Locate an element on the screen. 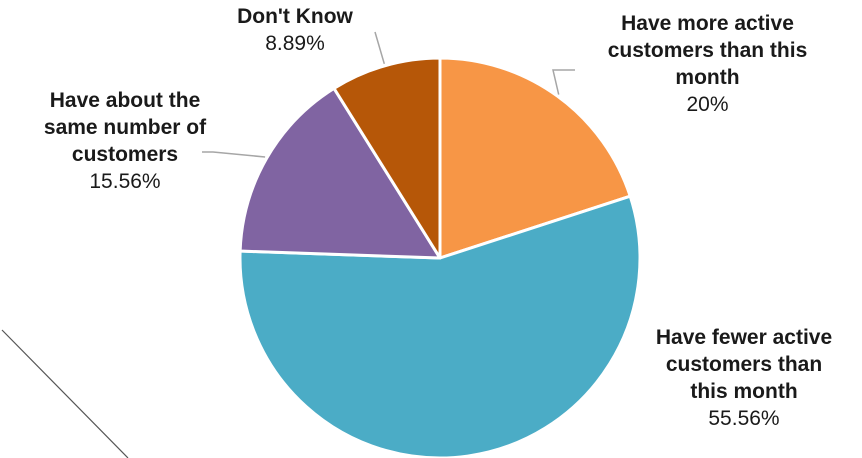 This screenshot has height=458, width=862. label-fewer-active-line3: this month is located at coordinates (744, 391).